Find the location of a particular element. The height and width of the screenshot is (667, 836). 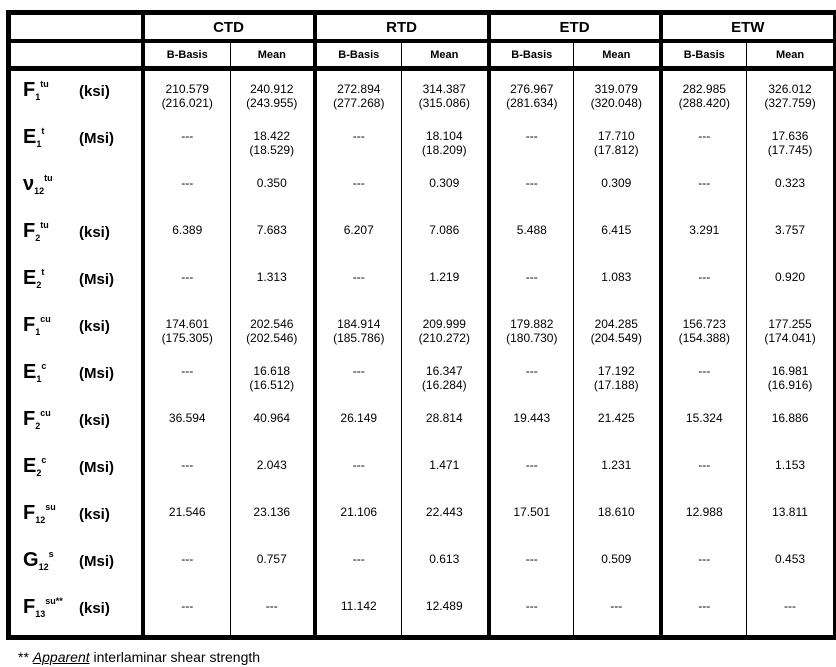

normalized-value: (154.388) is located at coordinates (704, 338).